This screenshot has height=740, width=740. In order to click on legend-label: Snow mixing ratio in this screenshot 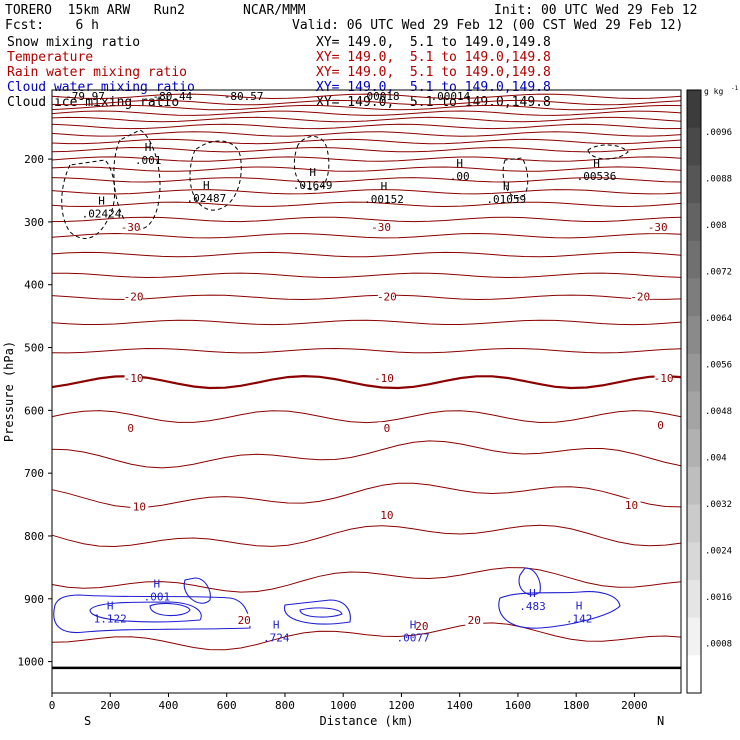, I will do `click(74, 42)`.